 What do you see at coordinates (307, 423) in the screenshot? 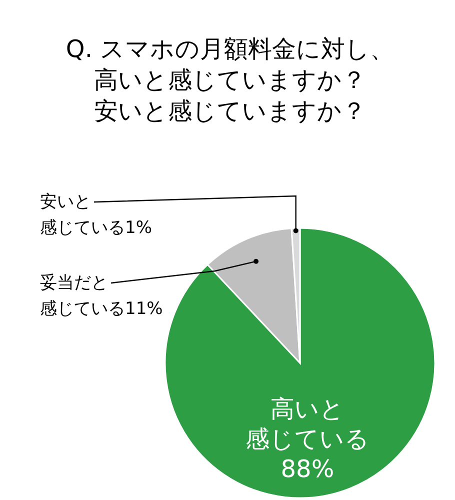
I see `slice-label: 高いと感じている` at bounding box center [307, 423].